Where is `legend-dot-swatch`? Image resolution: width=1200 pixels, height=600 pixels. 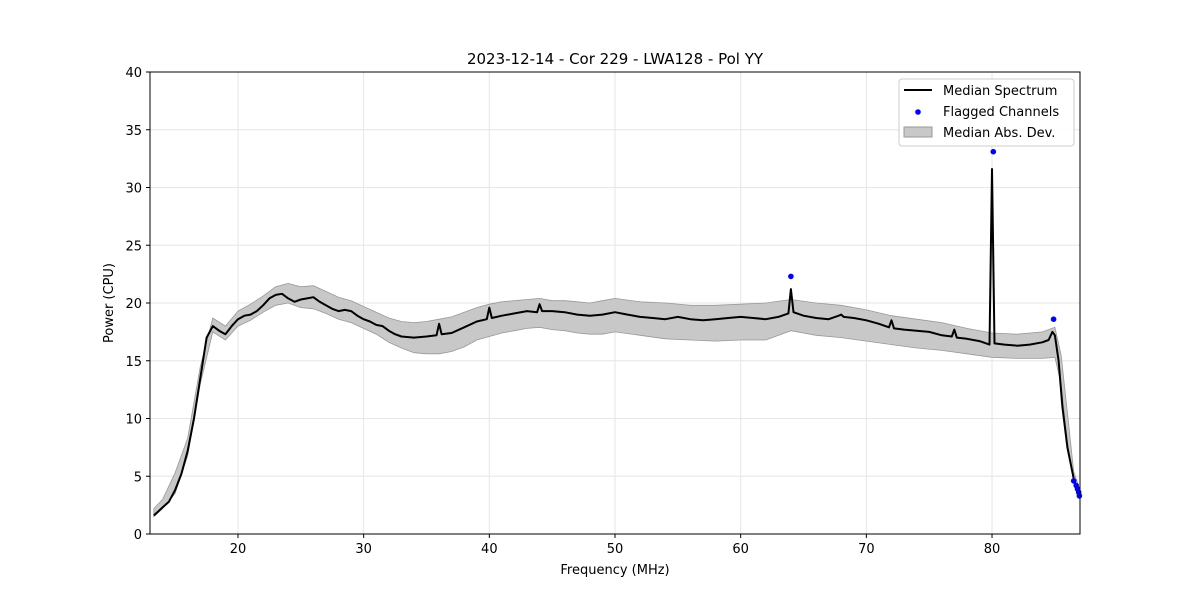
legend-dot-swatch is located at coordinates (918, 112).